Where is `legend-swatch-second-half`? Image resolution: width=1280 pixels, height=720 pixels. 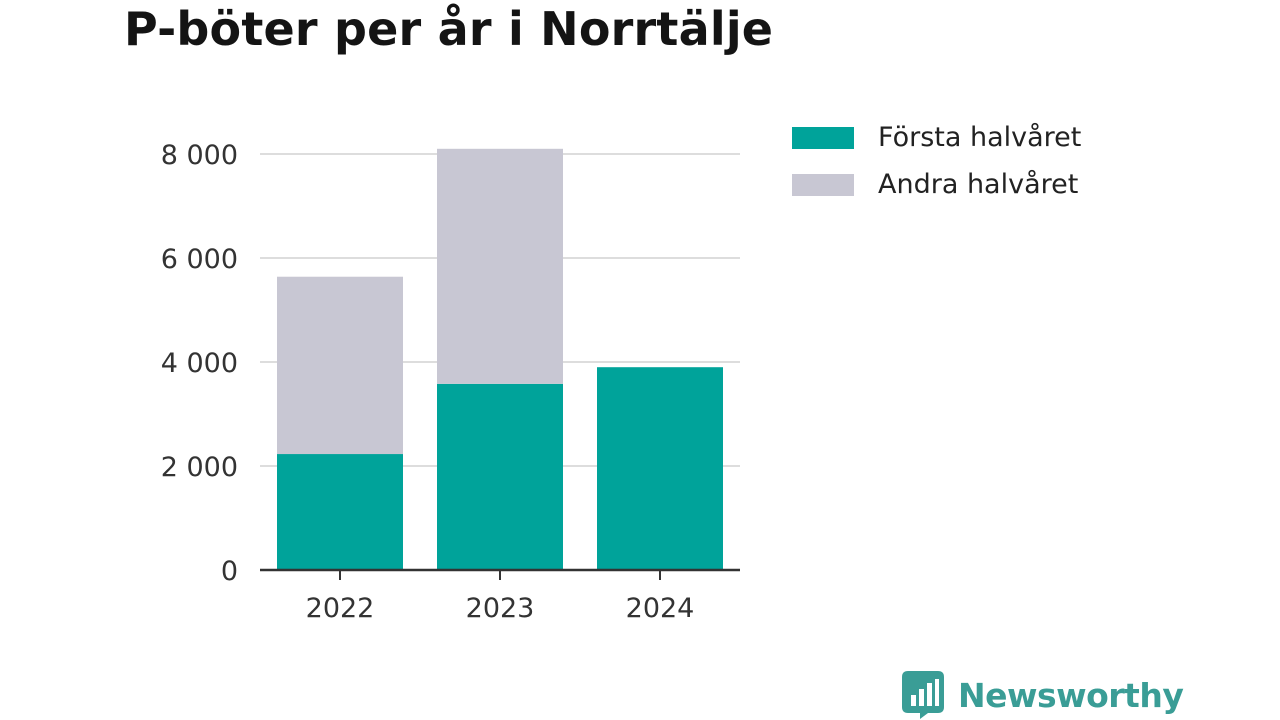
legend-swatch-second-half is located at coordinates (823, 184).